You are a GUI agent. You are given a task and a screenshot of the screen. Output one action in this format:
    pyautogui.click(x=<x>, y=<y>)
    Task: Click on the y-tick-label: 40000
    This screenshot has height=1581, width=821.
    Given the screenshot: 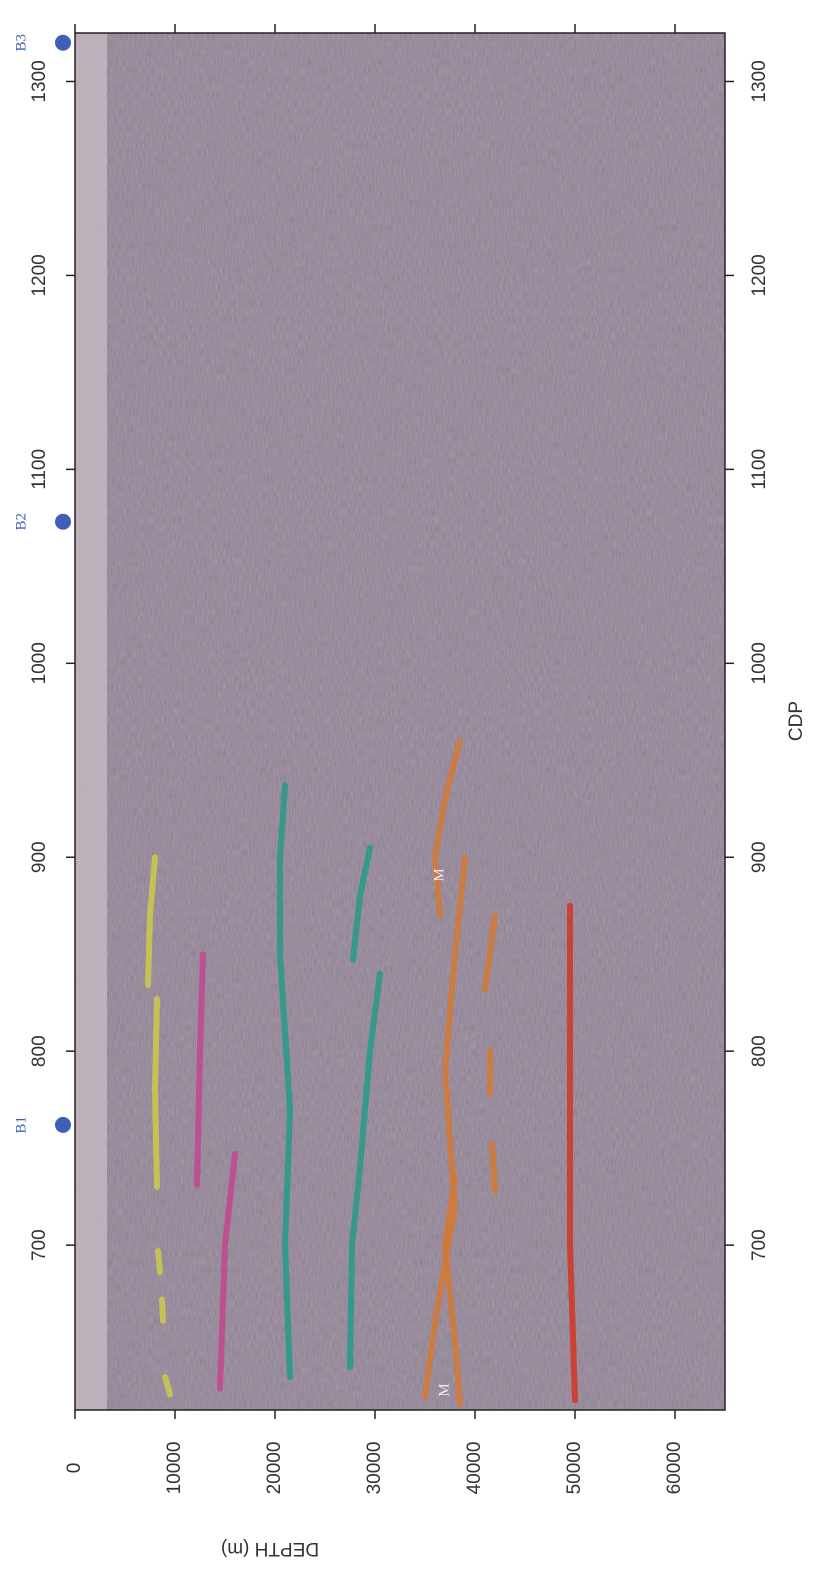 What is the action you would take?
    pyautogui.click(x=474, y=1468)
    